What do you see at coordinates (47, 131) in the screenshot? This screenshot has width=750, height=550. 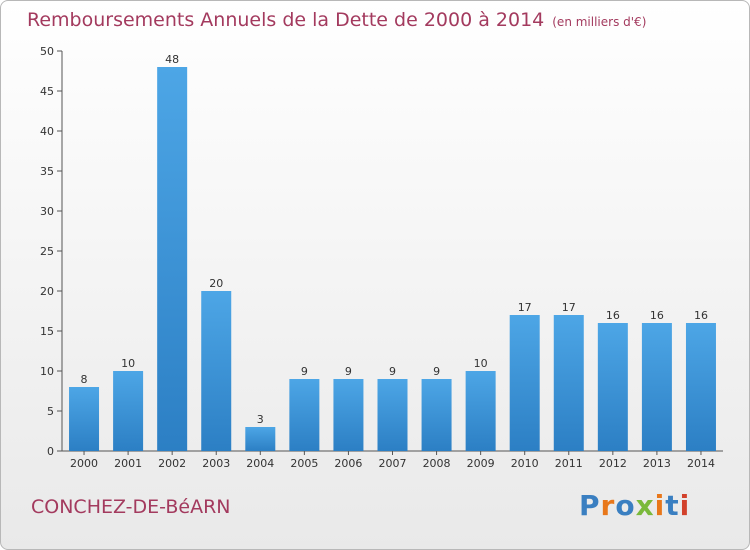 I see `y-tick-label: 40` at bounding box center [47, 131].